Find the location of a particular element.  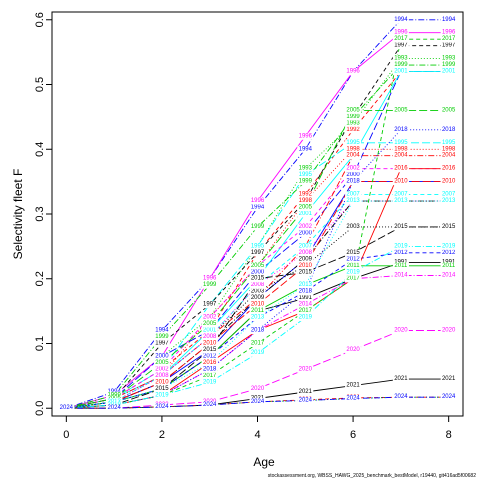

point-label-1992: 1992 is located at coordinates (353, 130).